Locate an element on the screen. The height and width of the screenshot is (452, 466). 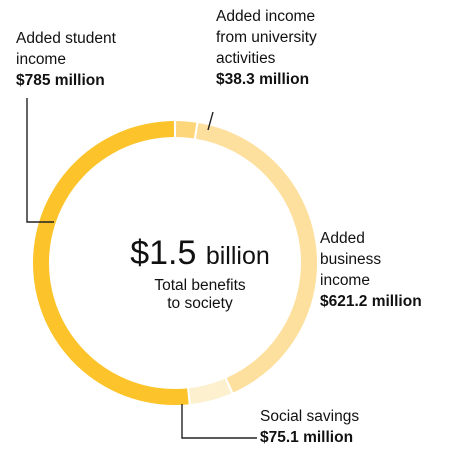
slice-label-line: Social savings is located at coordinates (310, 416).